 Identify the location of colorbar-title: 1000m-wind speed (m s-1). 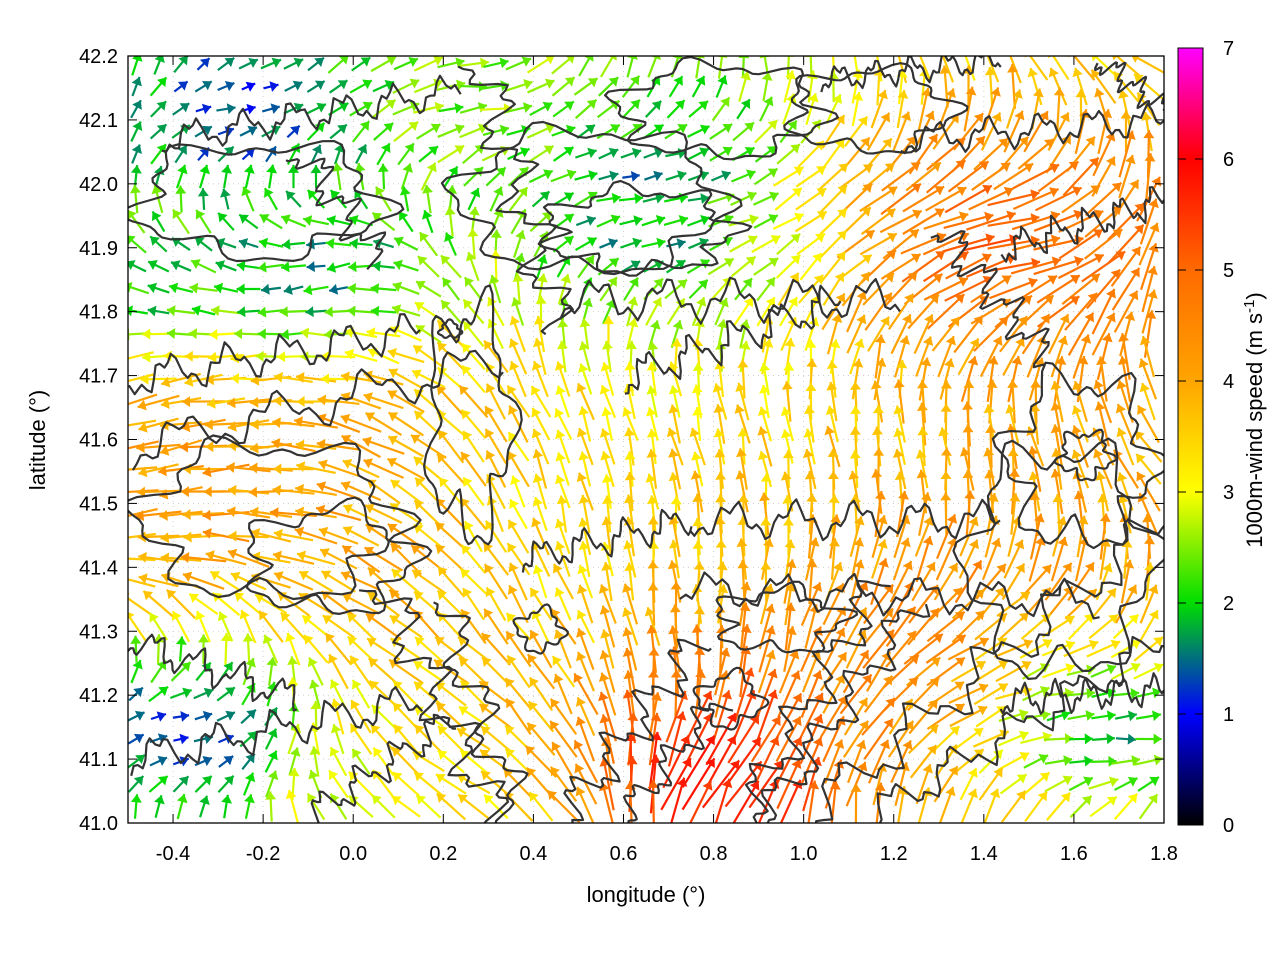
(1254, 419).